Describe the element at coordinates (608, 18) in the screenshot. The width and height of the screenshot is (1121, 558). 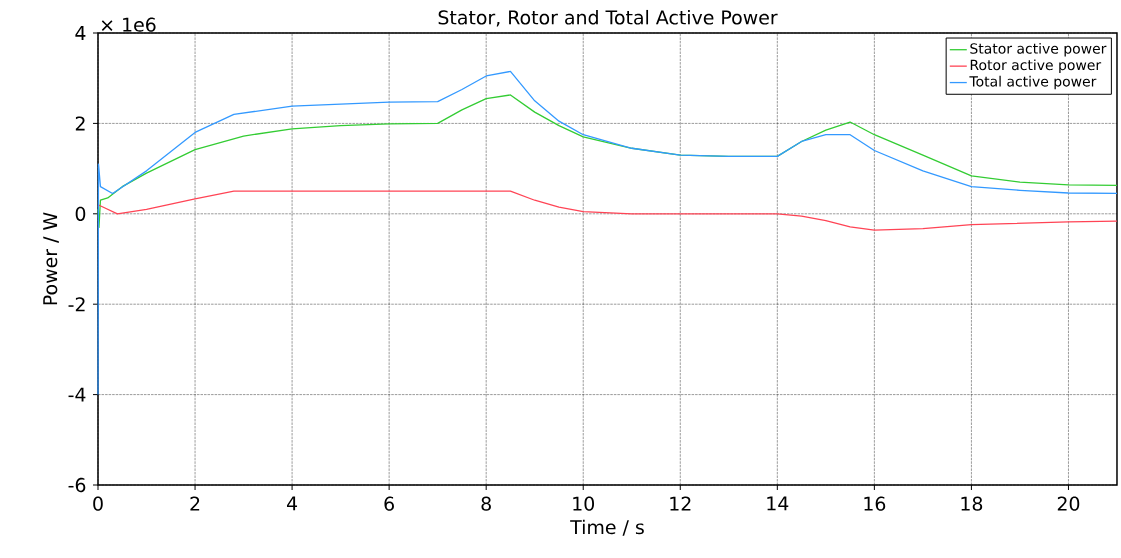
I see `chart-title: Stator, Rotor and Total Active Power` at that location.